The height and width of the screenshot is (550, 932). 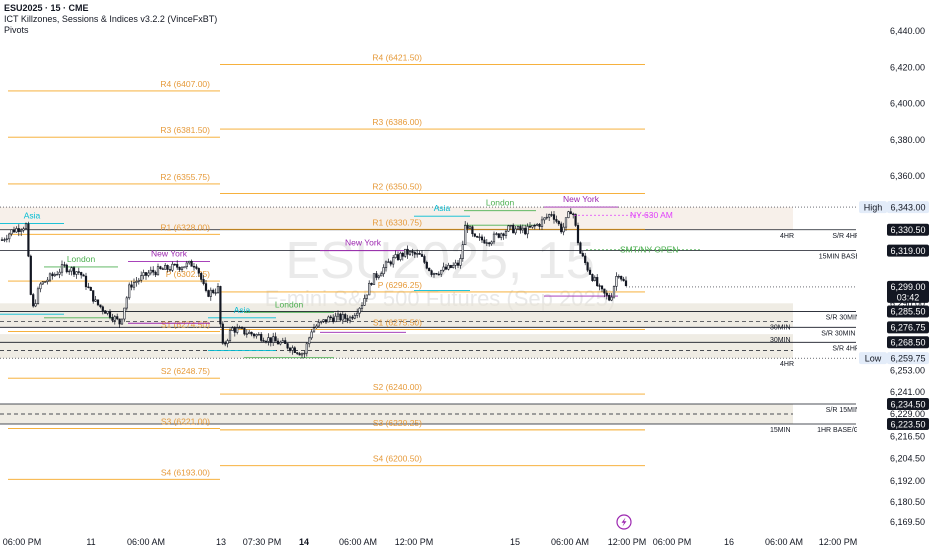 What do you see at coordinates (873, 207) in the screenshot?
I see `price-tag-label: High` at bounding box center [873, 207].